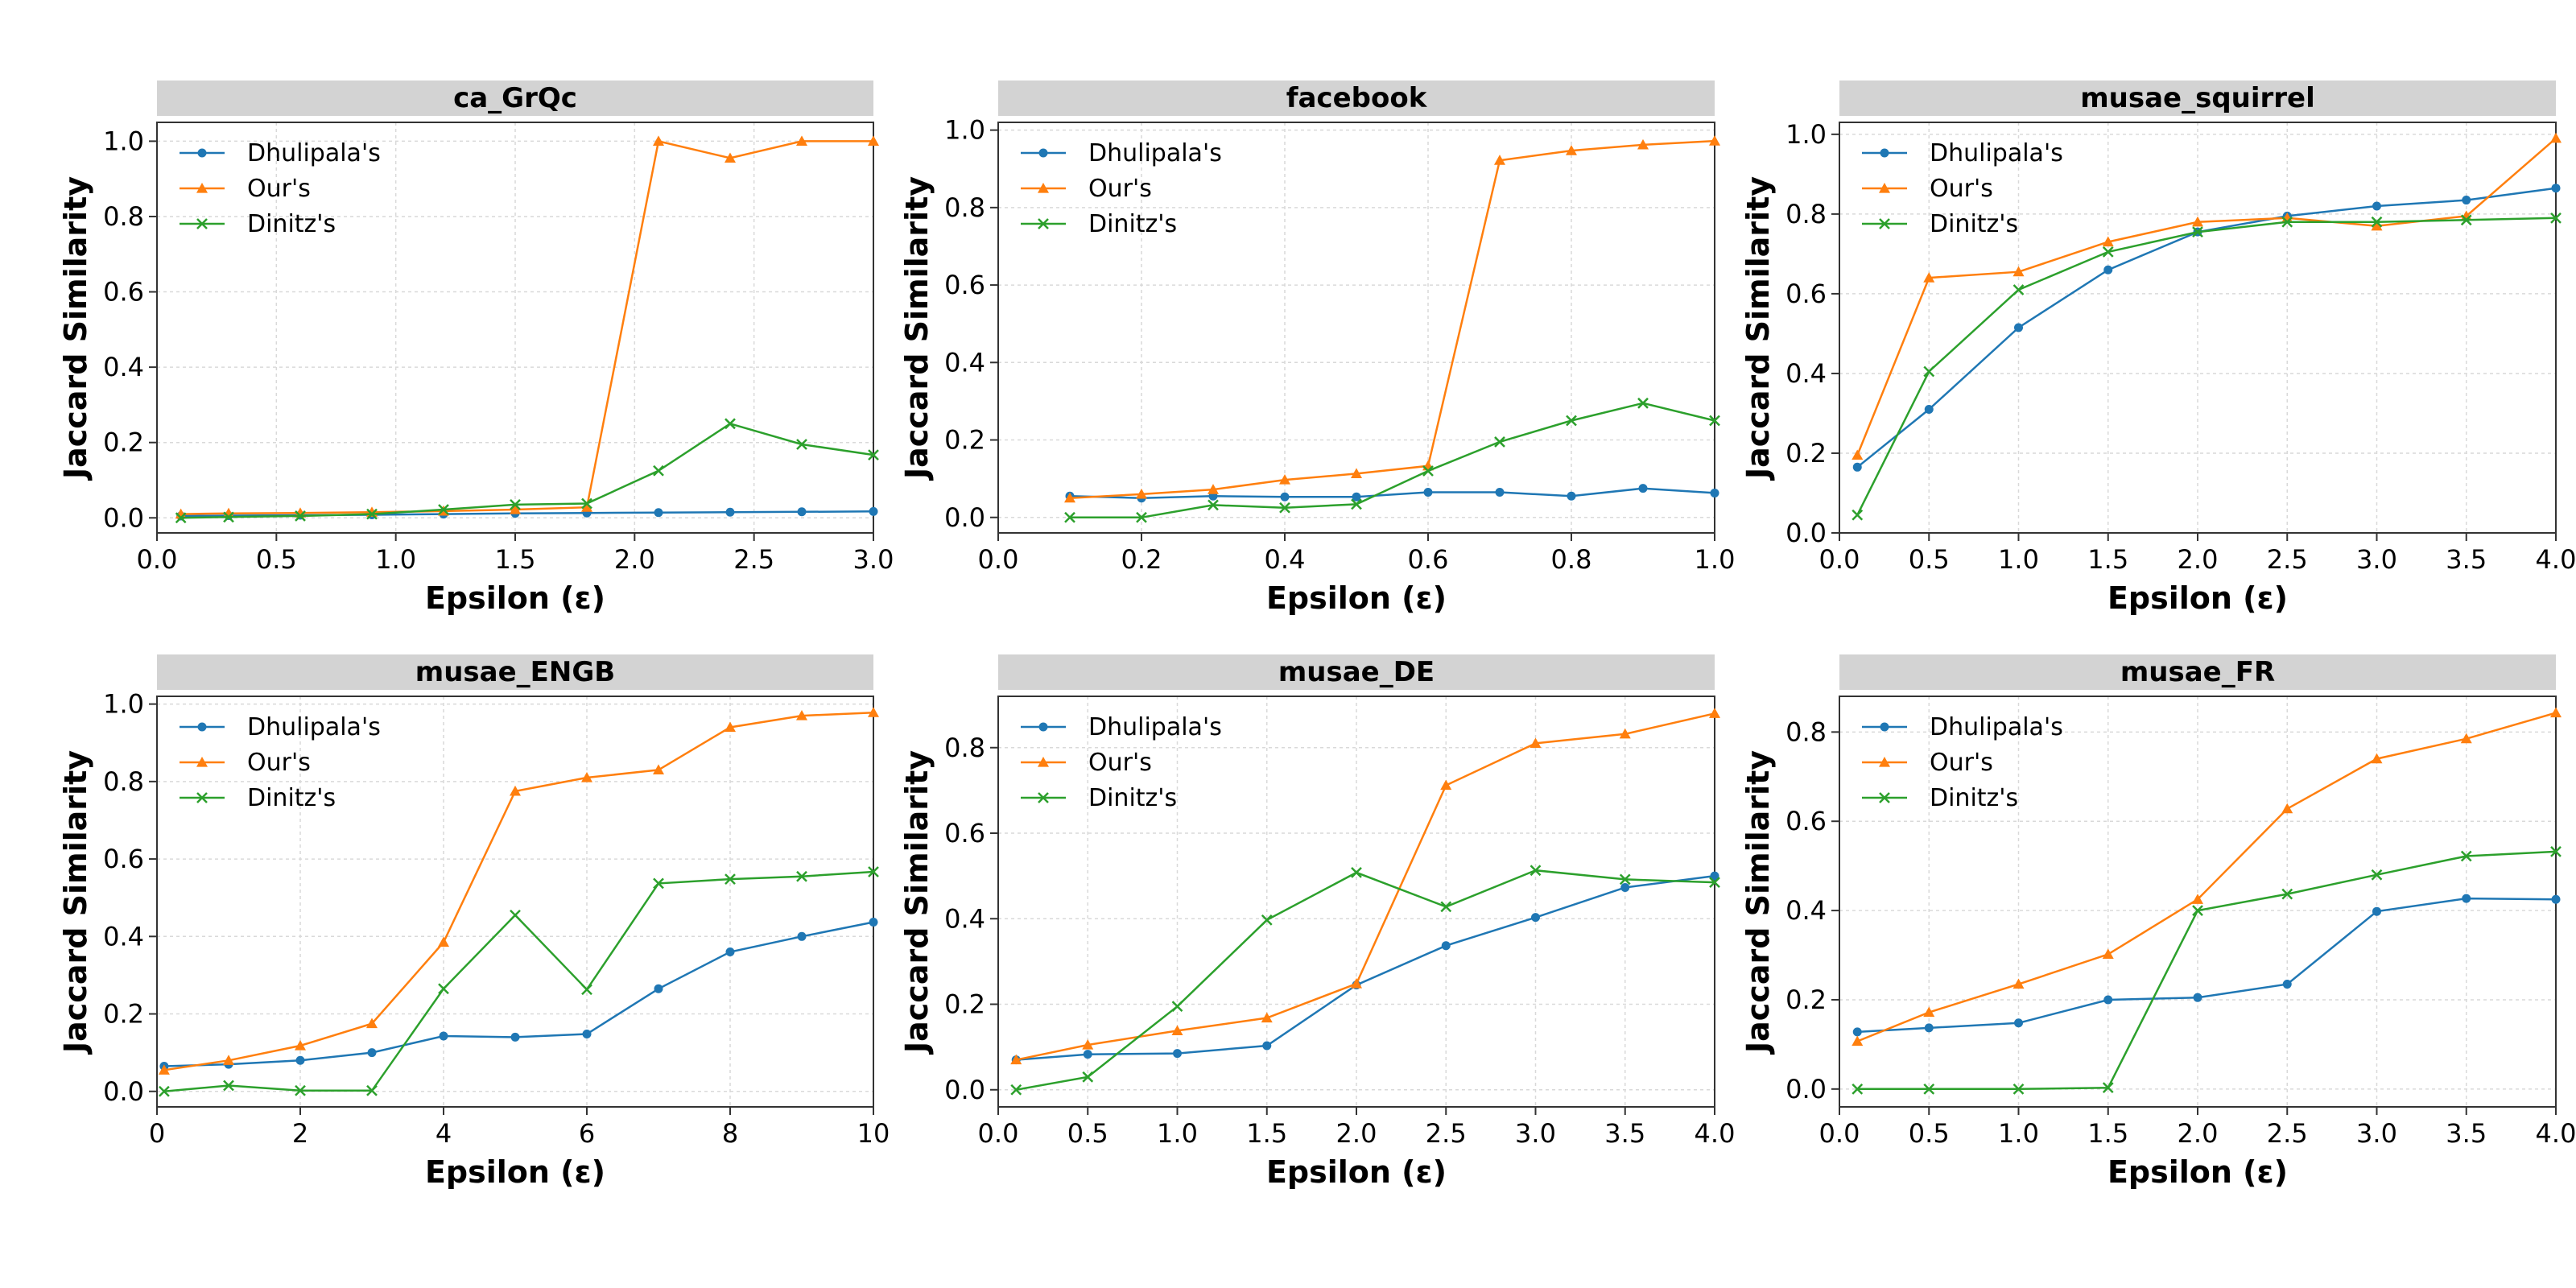 This screenshot has width=2576, height=1288. I want to click on x-tick-label: 4, so click(444, 1133).